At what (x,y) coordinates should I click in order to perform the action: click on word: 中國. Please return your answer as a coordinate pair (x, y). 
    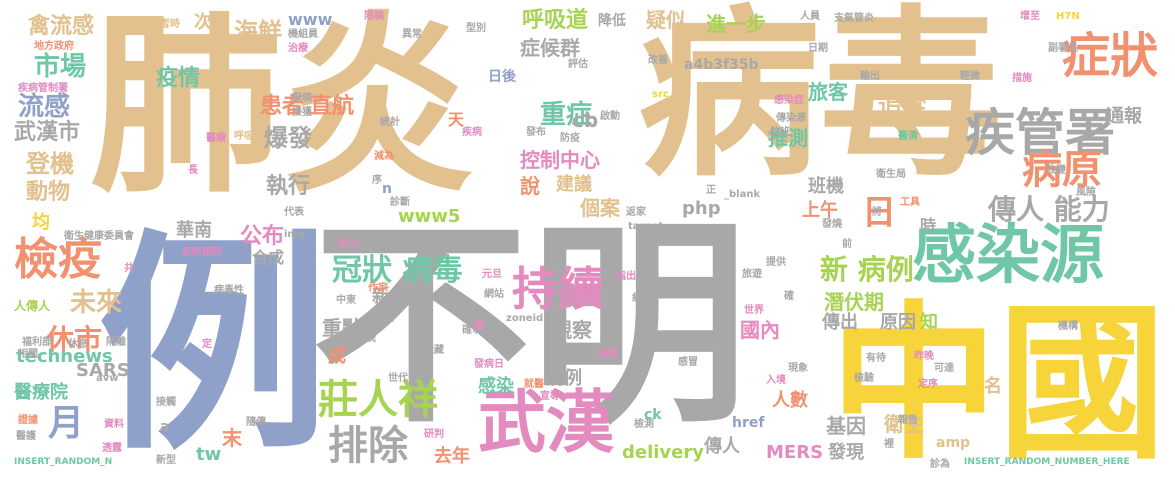
    Looking at the image, I should click on (998, 384).